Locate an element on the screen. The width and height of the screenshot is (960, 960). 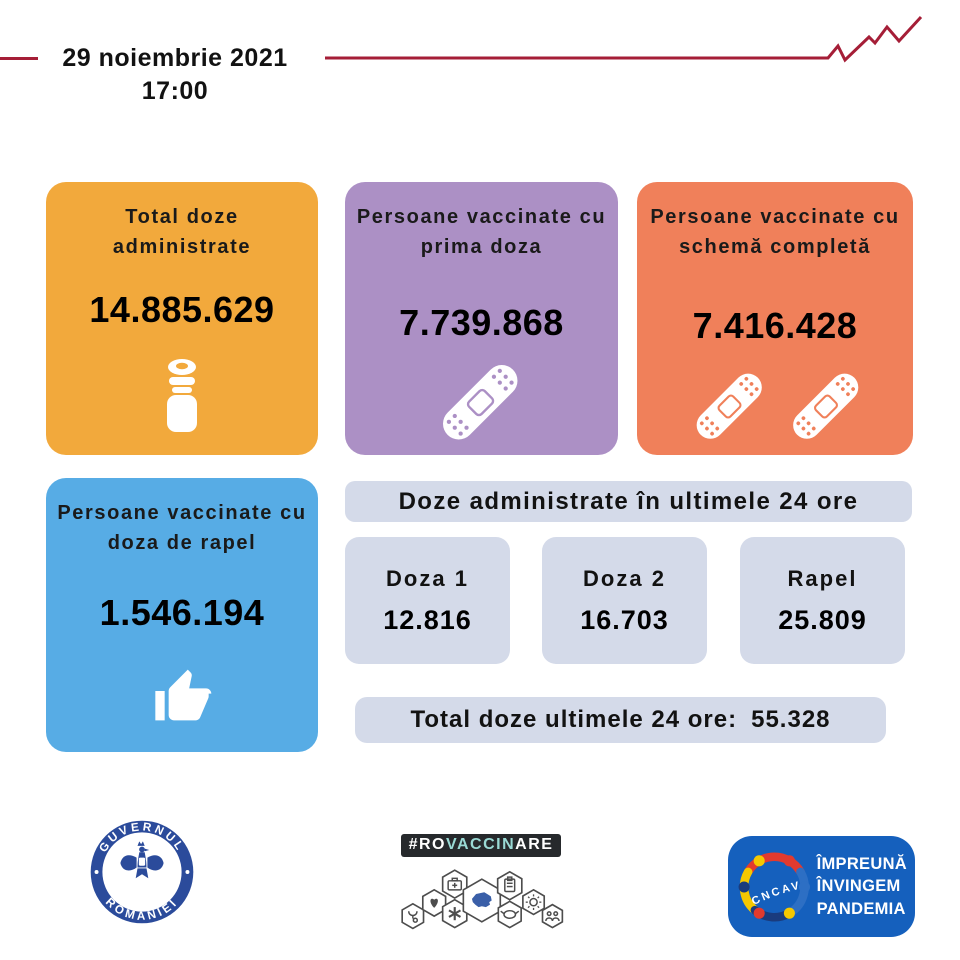
virus-hexagon is located at coordinates (534, 902).